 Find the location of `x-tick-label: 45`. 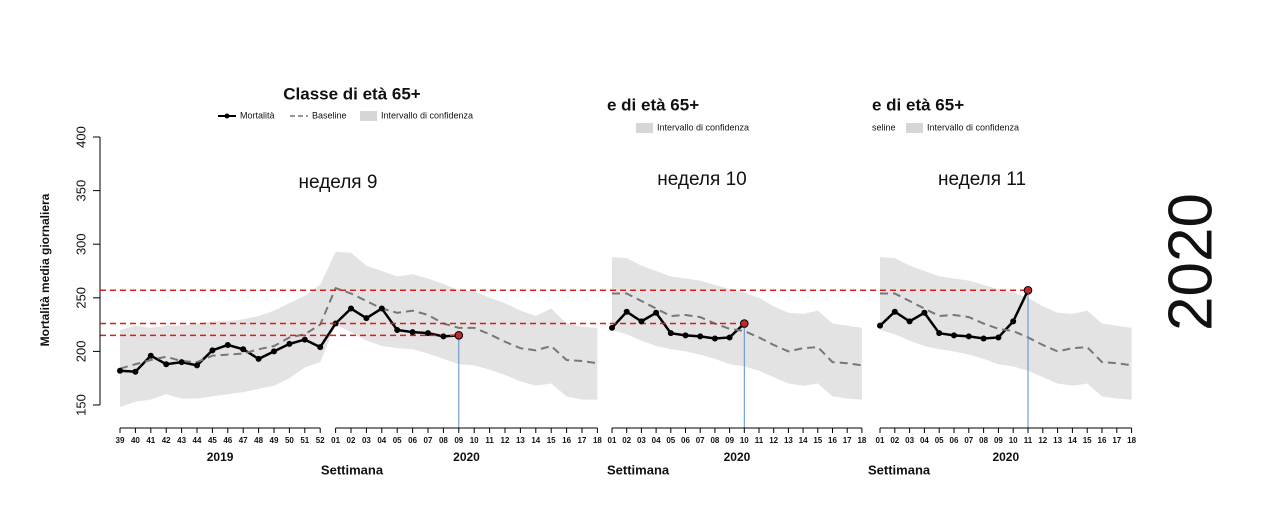

x-tick-label: 45 is located at coordinates (212, 440).